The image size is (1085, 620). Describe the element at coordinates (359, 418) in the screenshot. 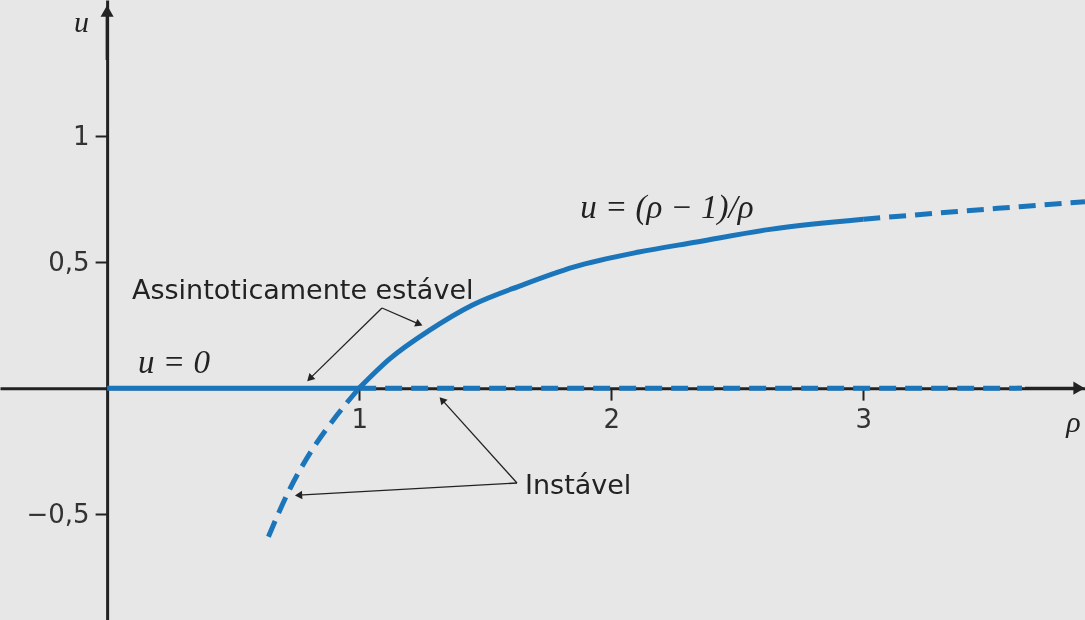

I see `x-tick-label: 1` at that location.